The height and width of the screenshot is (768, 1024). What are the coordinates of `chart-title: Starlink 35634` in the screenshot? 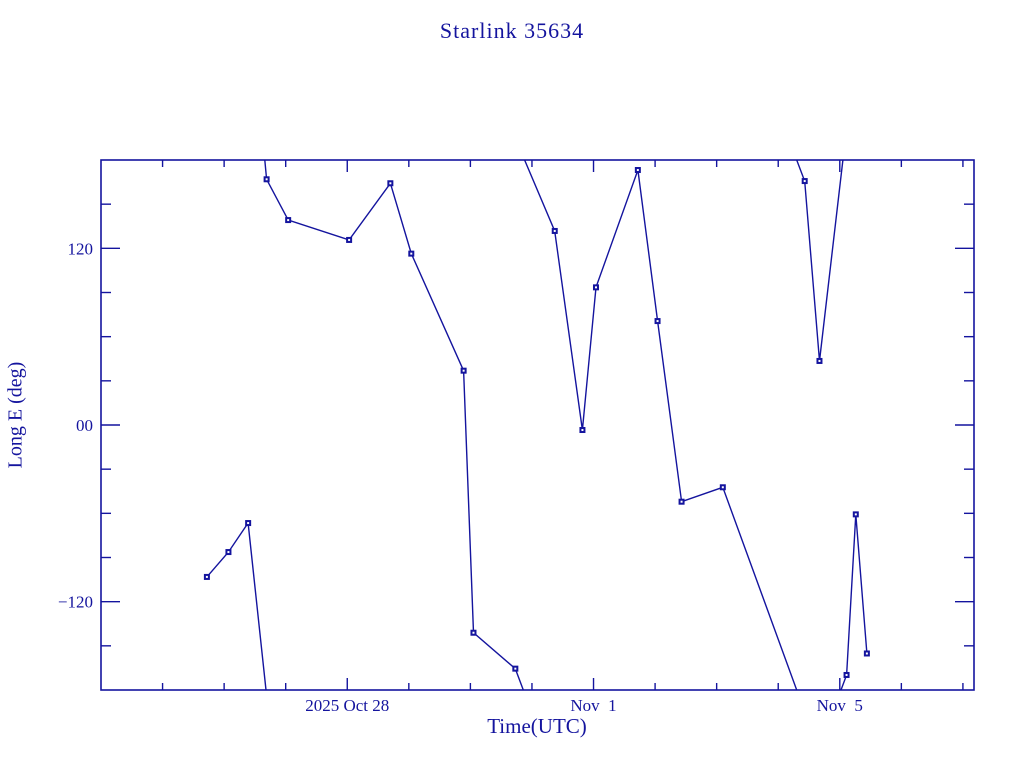 It's located at (512, 30).